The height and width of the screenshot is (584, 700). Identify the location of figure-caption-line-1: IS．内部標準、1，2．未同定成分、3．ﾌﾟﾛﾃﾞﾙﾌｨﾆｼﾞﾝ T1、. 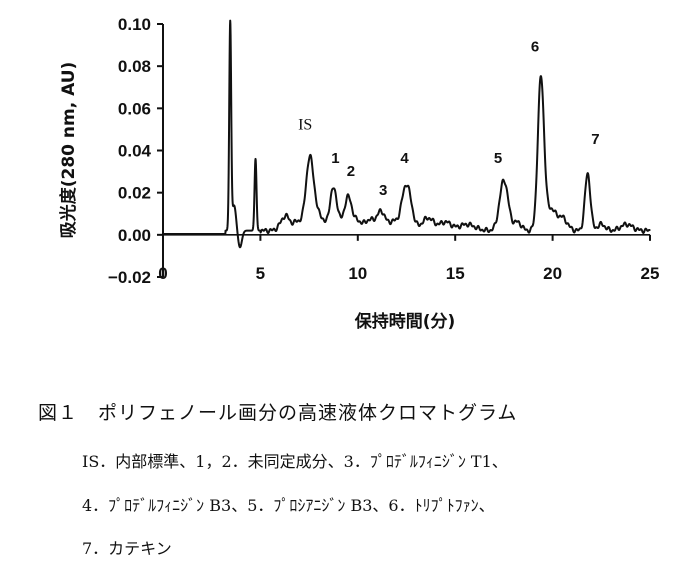
(295, 461).